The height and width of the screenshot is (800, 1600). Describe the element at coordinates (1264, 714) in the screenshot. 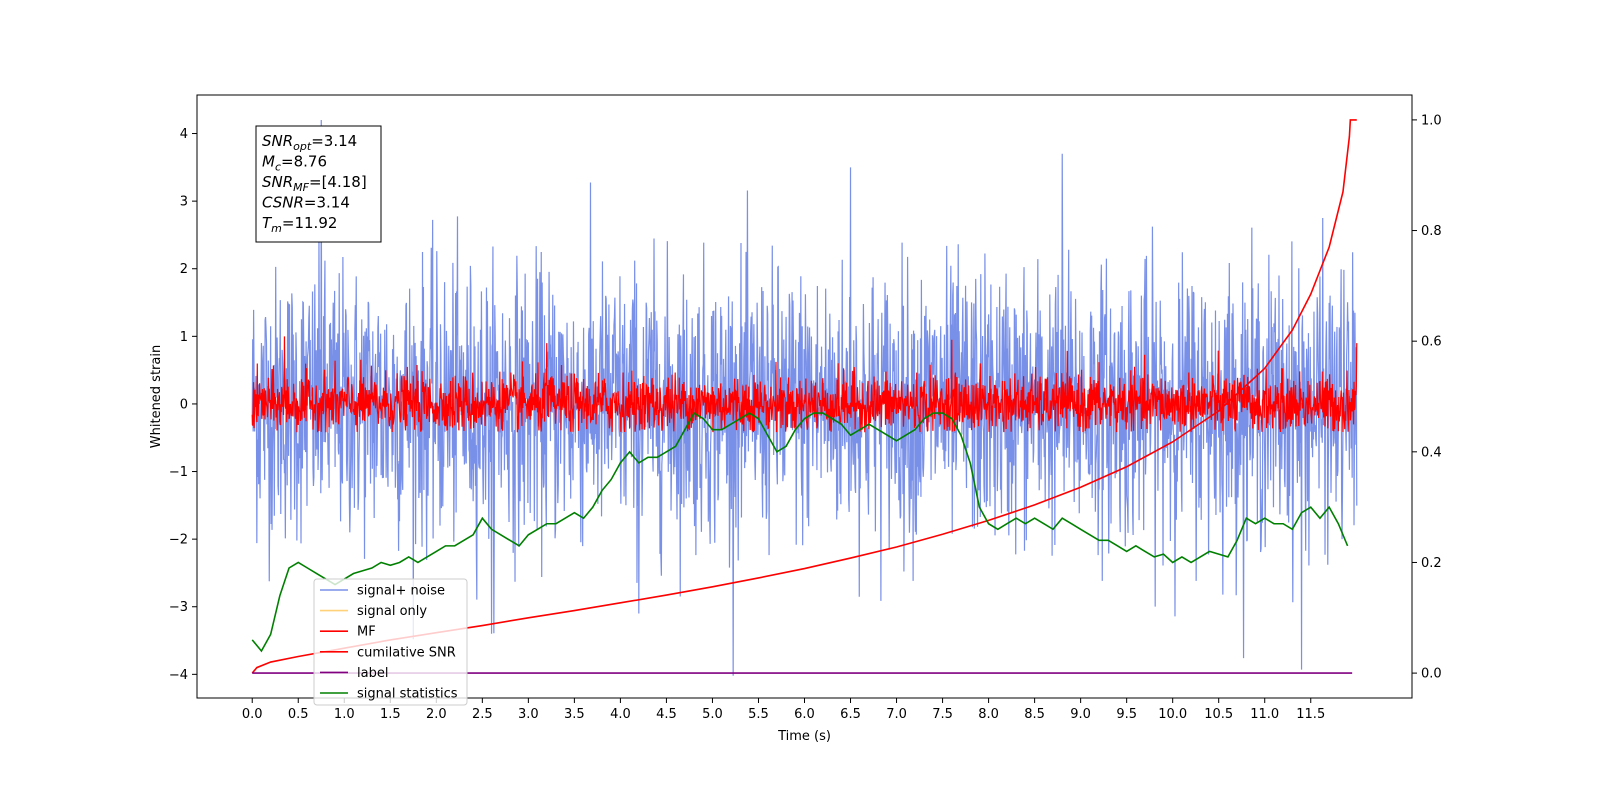

I see `x-tick-label: 11.0` at that location.